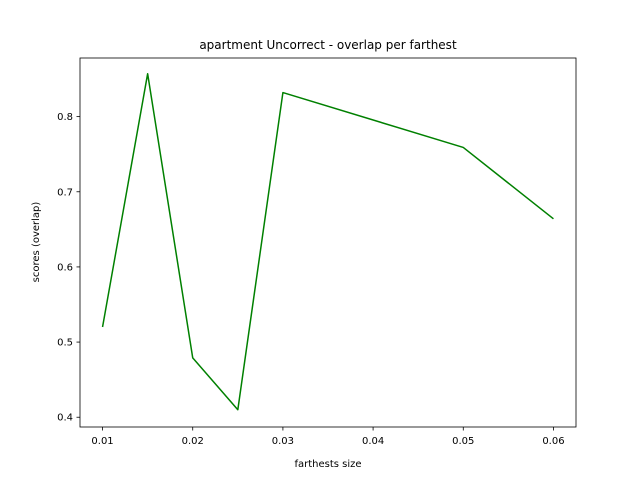 The height and width of the screenshot is (484, 640). Describe the element at coordinates (283, 441) in the screenshot. I see `x-tick-label: 0.03` at that location.